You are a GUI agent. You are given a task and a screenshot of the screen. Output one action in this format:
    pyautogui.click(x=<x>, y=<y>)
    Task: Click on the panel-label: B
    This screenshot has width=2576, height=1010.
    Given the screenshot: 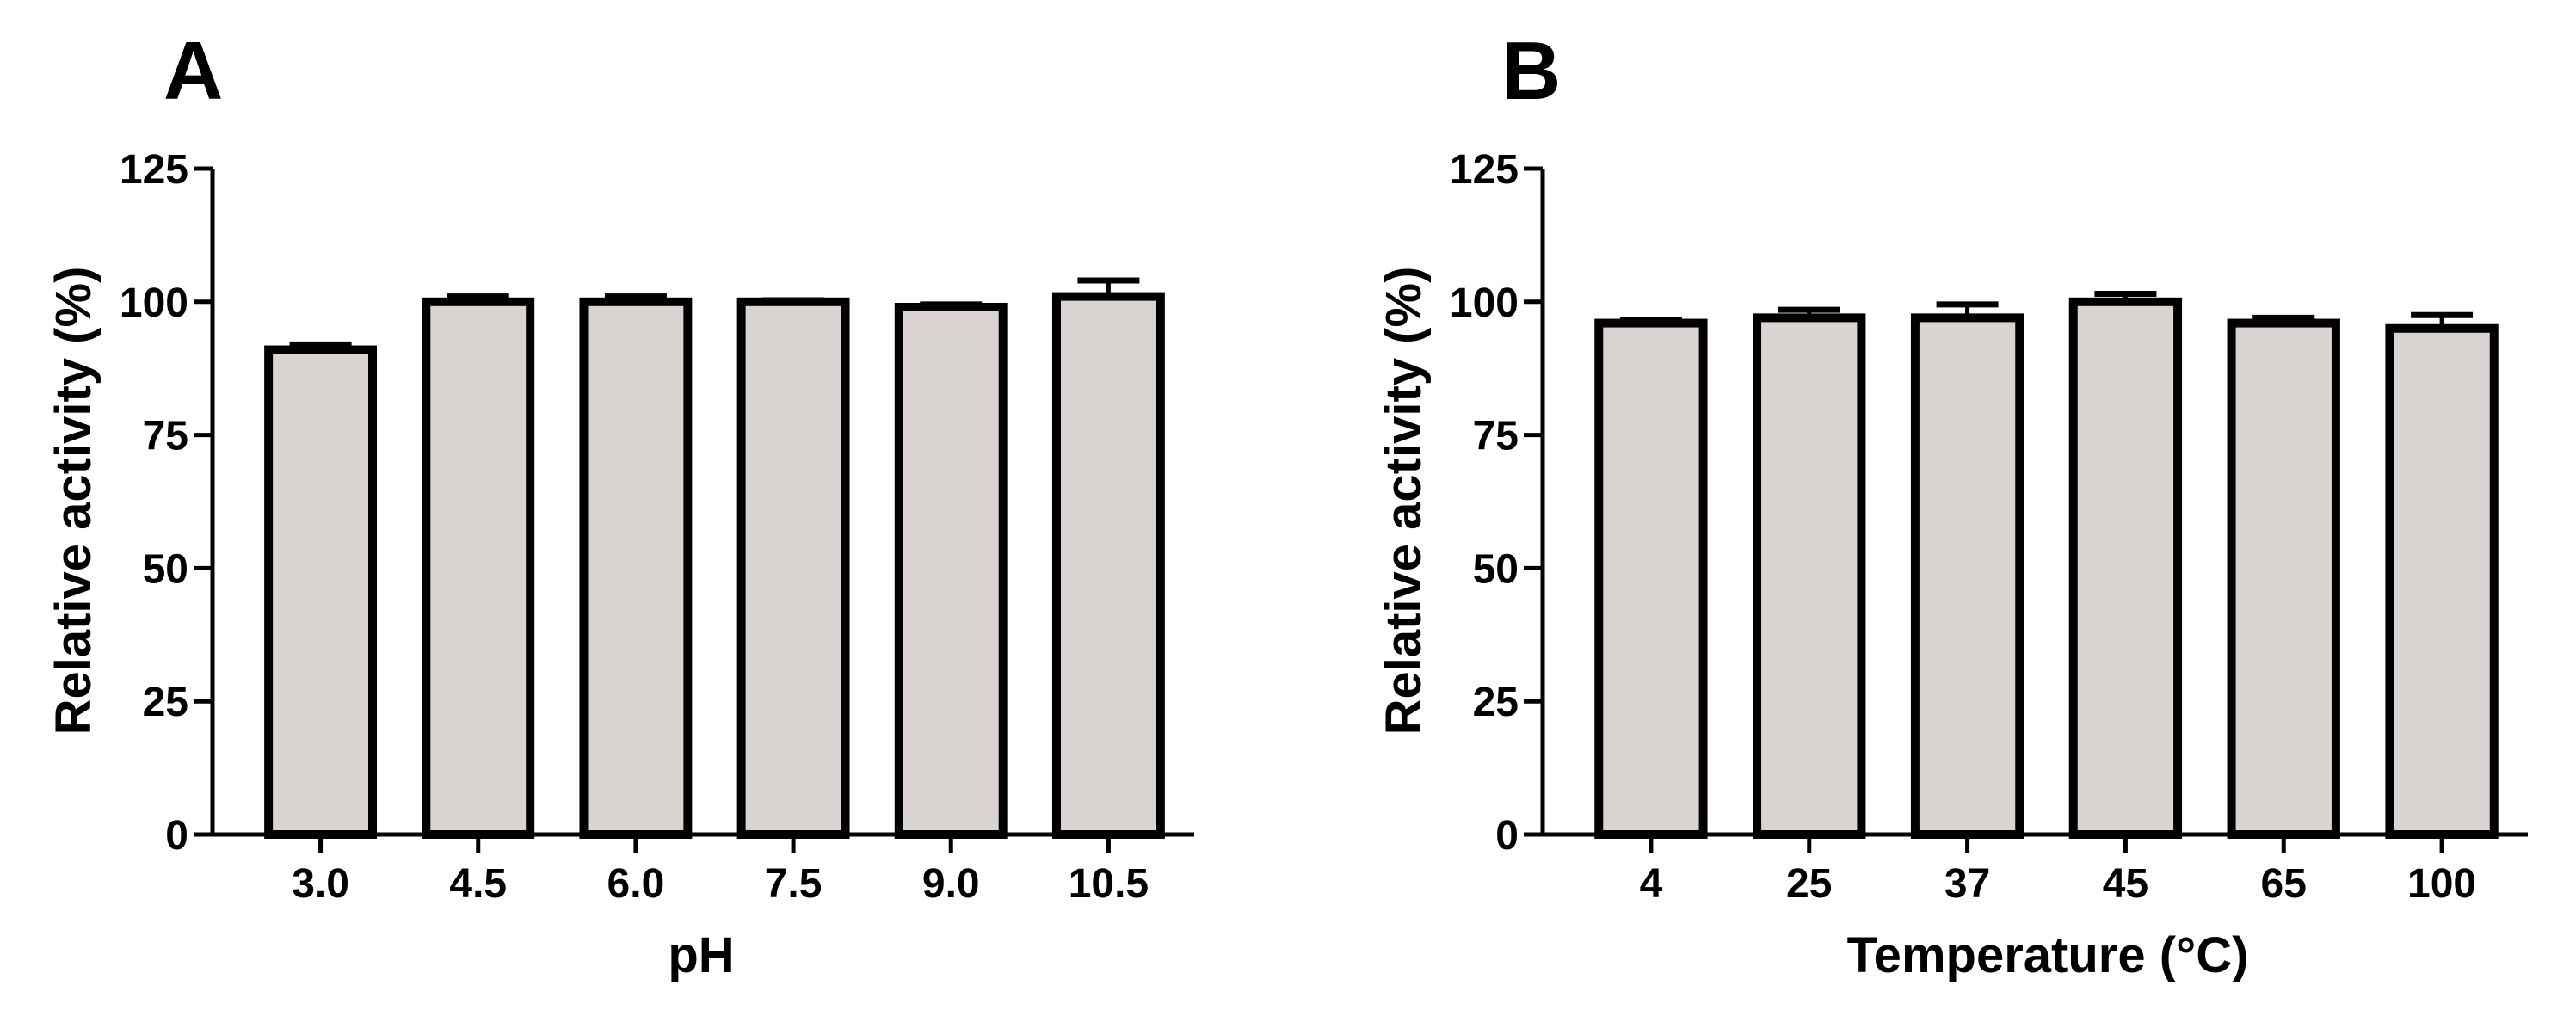 What is the action you would take?
    pyautogui.click(x=1531, y=71)
    